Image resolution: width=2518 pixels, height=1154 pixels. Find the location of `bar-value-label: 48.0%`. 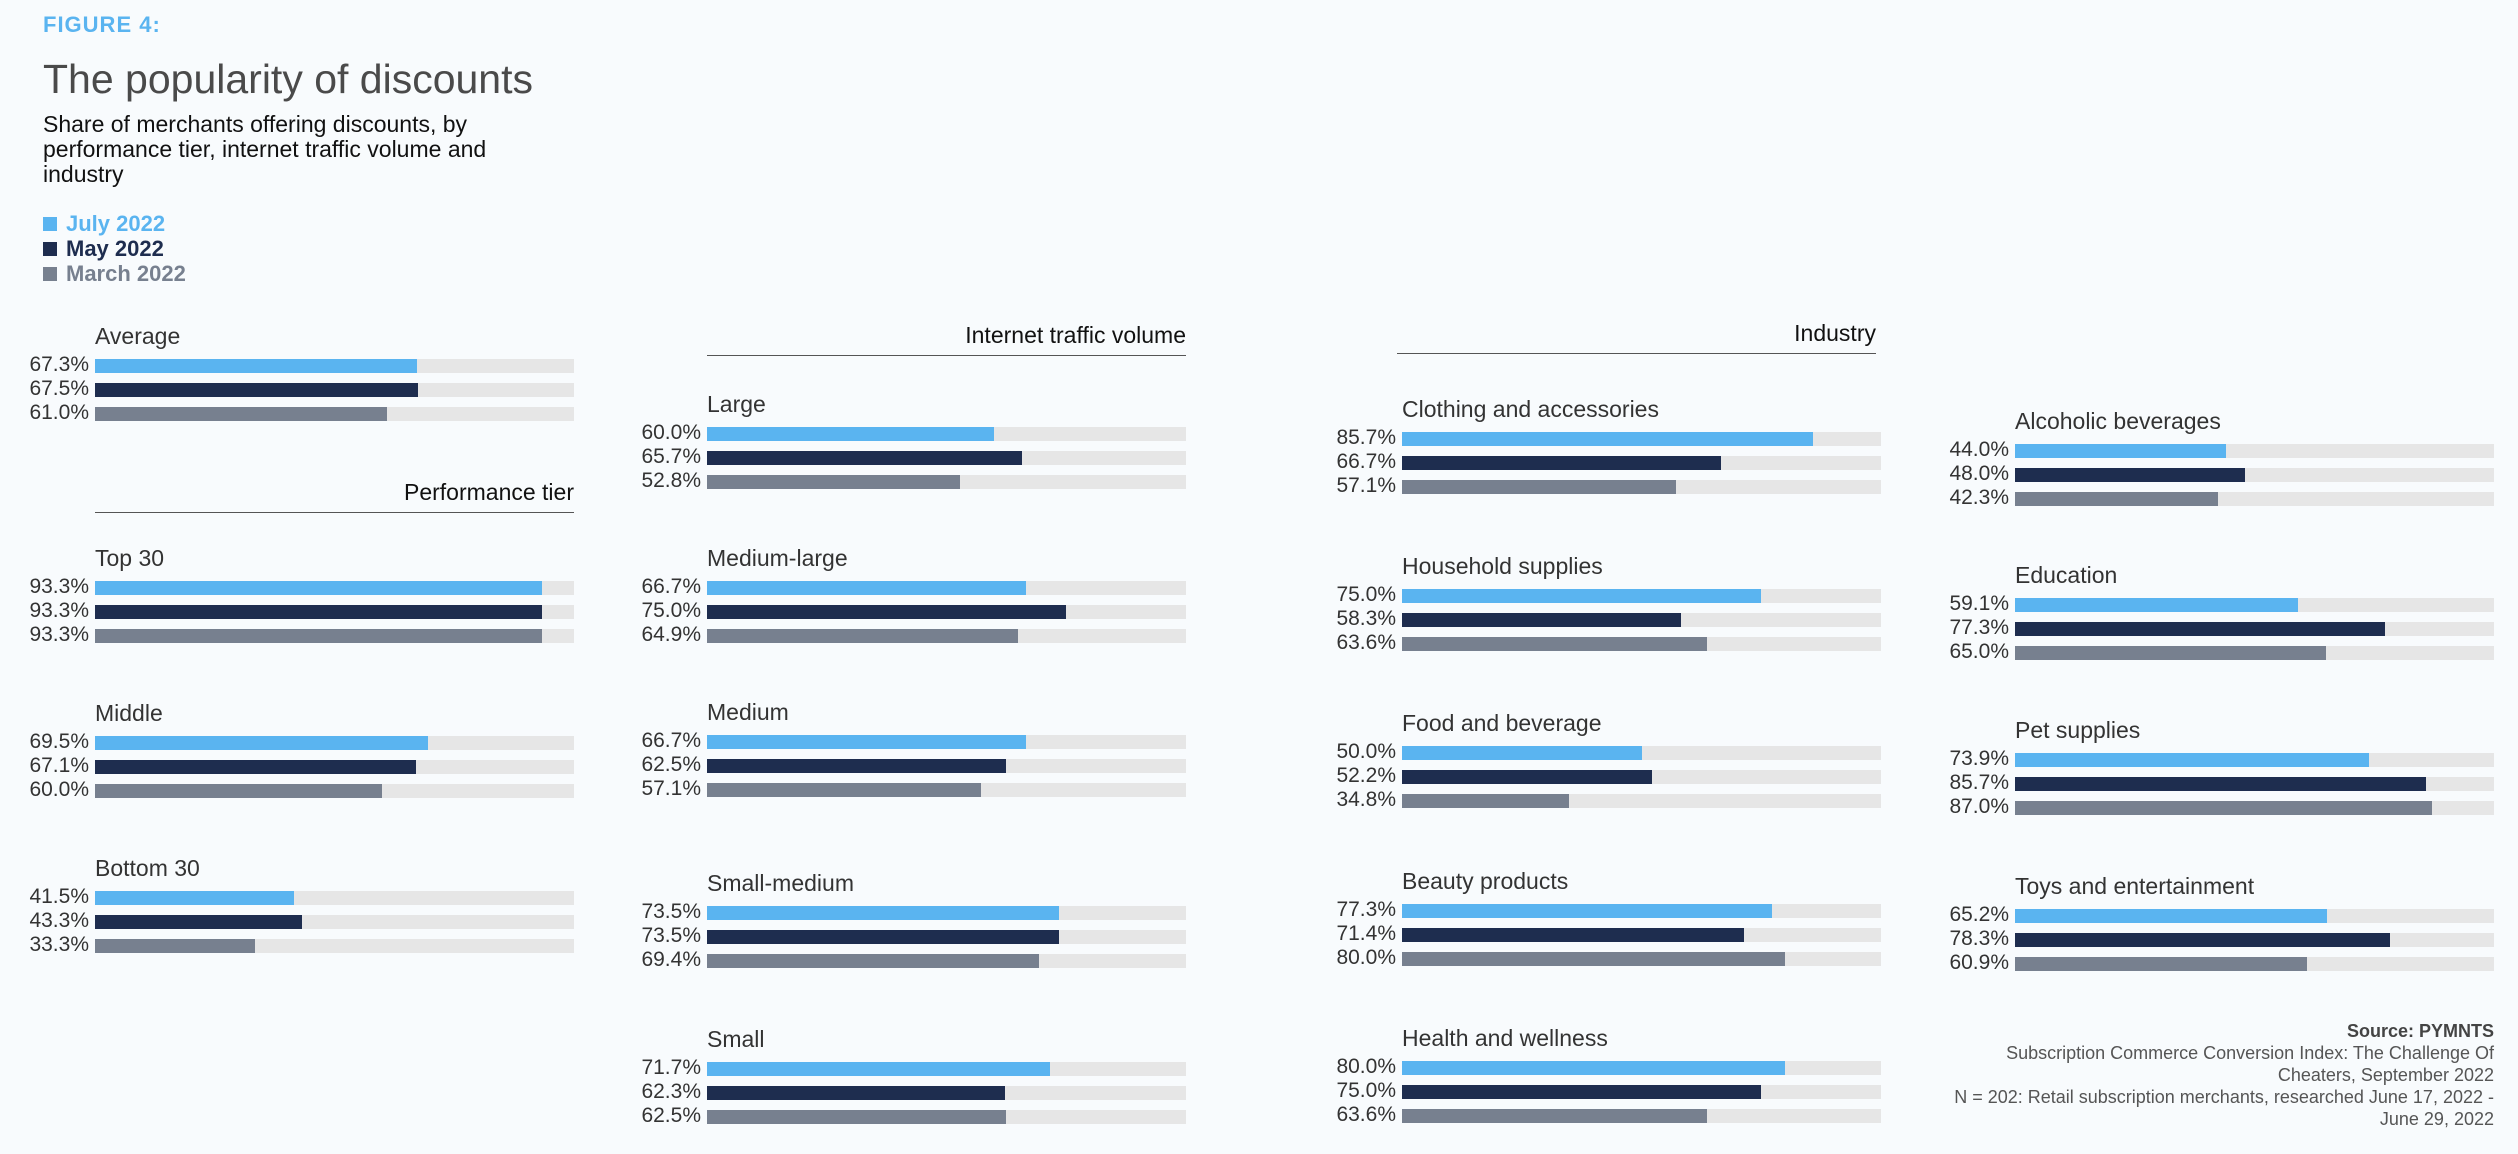

bar-value-label: 48.0% is located at coordinates (1979, 473).